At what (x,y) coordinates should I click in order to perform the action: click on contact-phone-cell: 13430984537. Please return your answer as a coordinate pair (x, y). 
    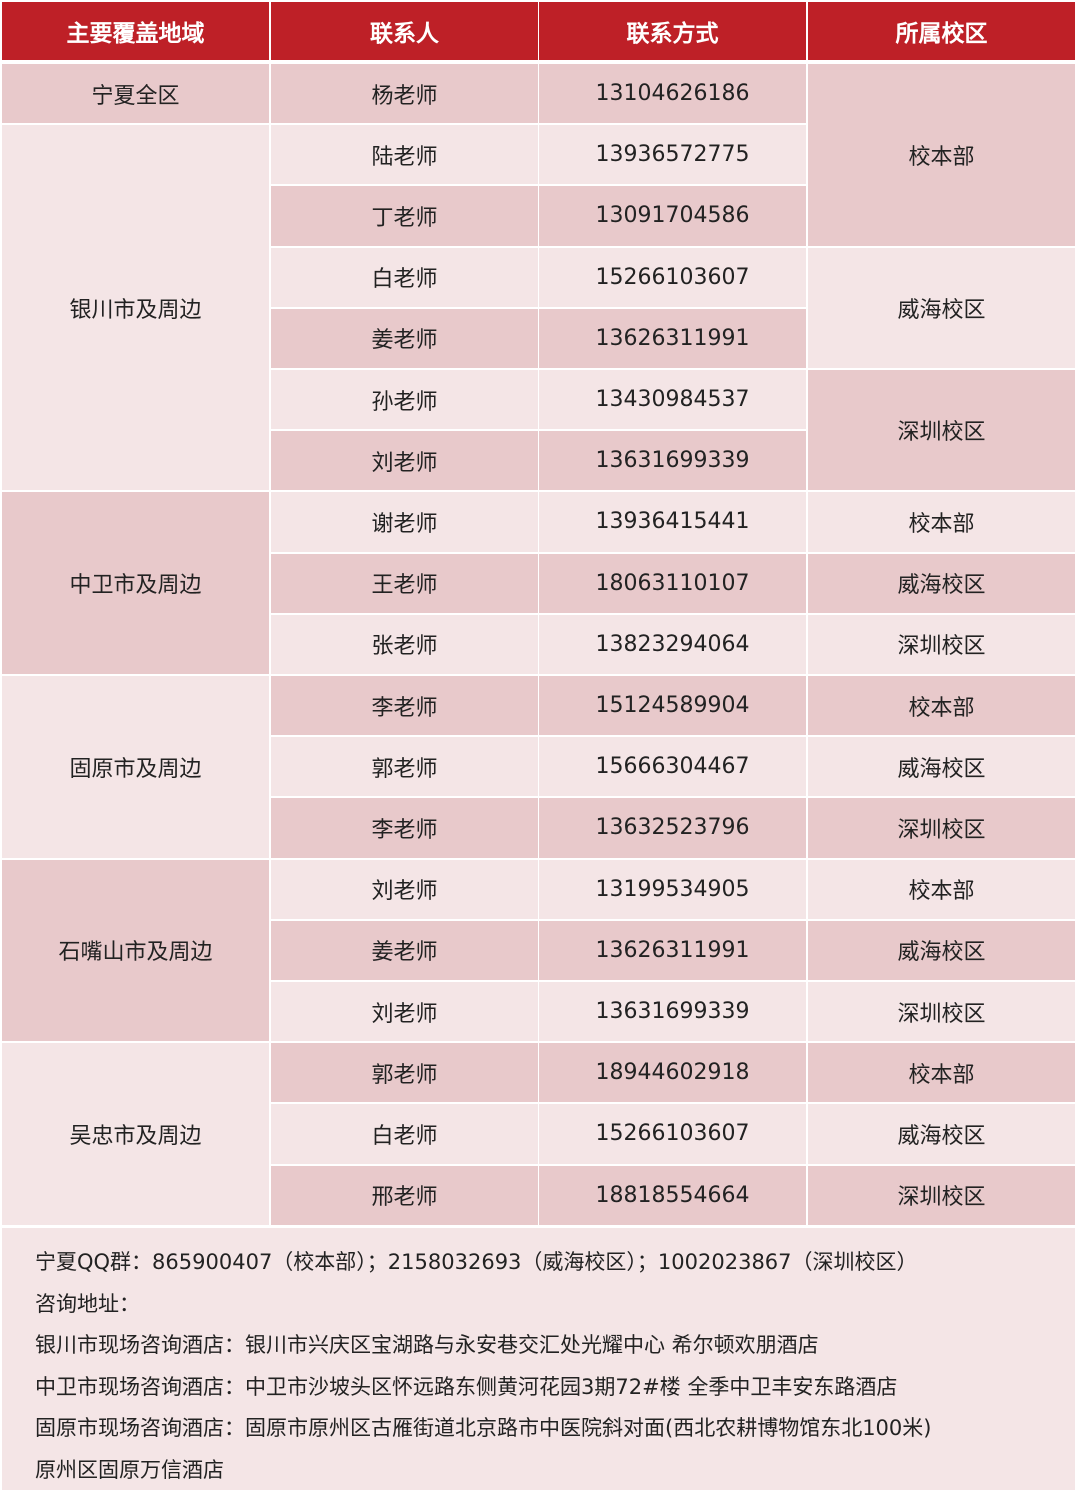
    Looking at the image, I should click on (672, 400).